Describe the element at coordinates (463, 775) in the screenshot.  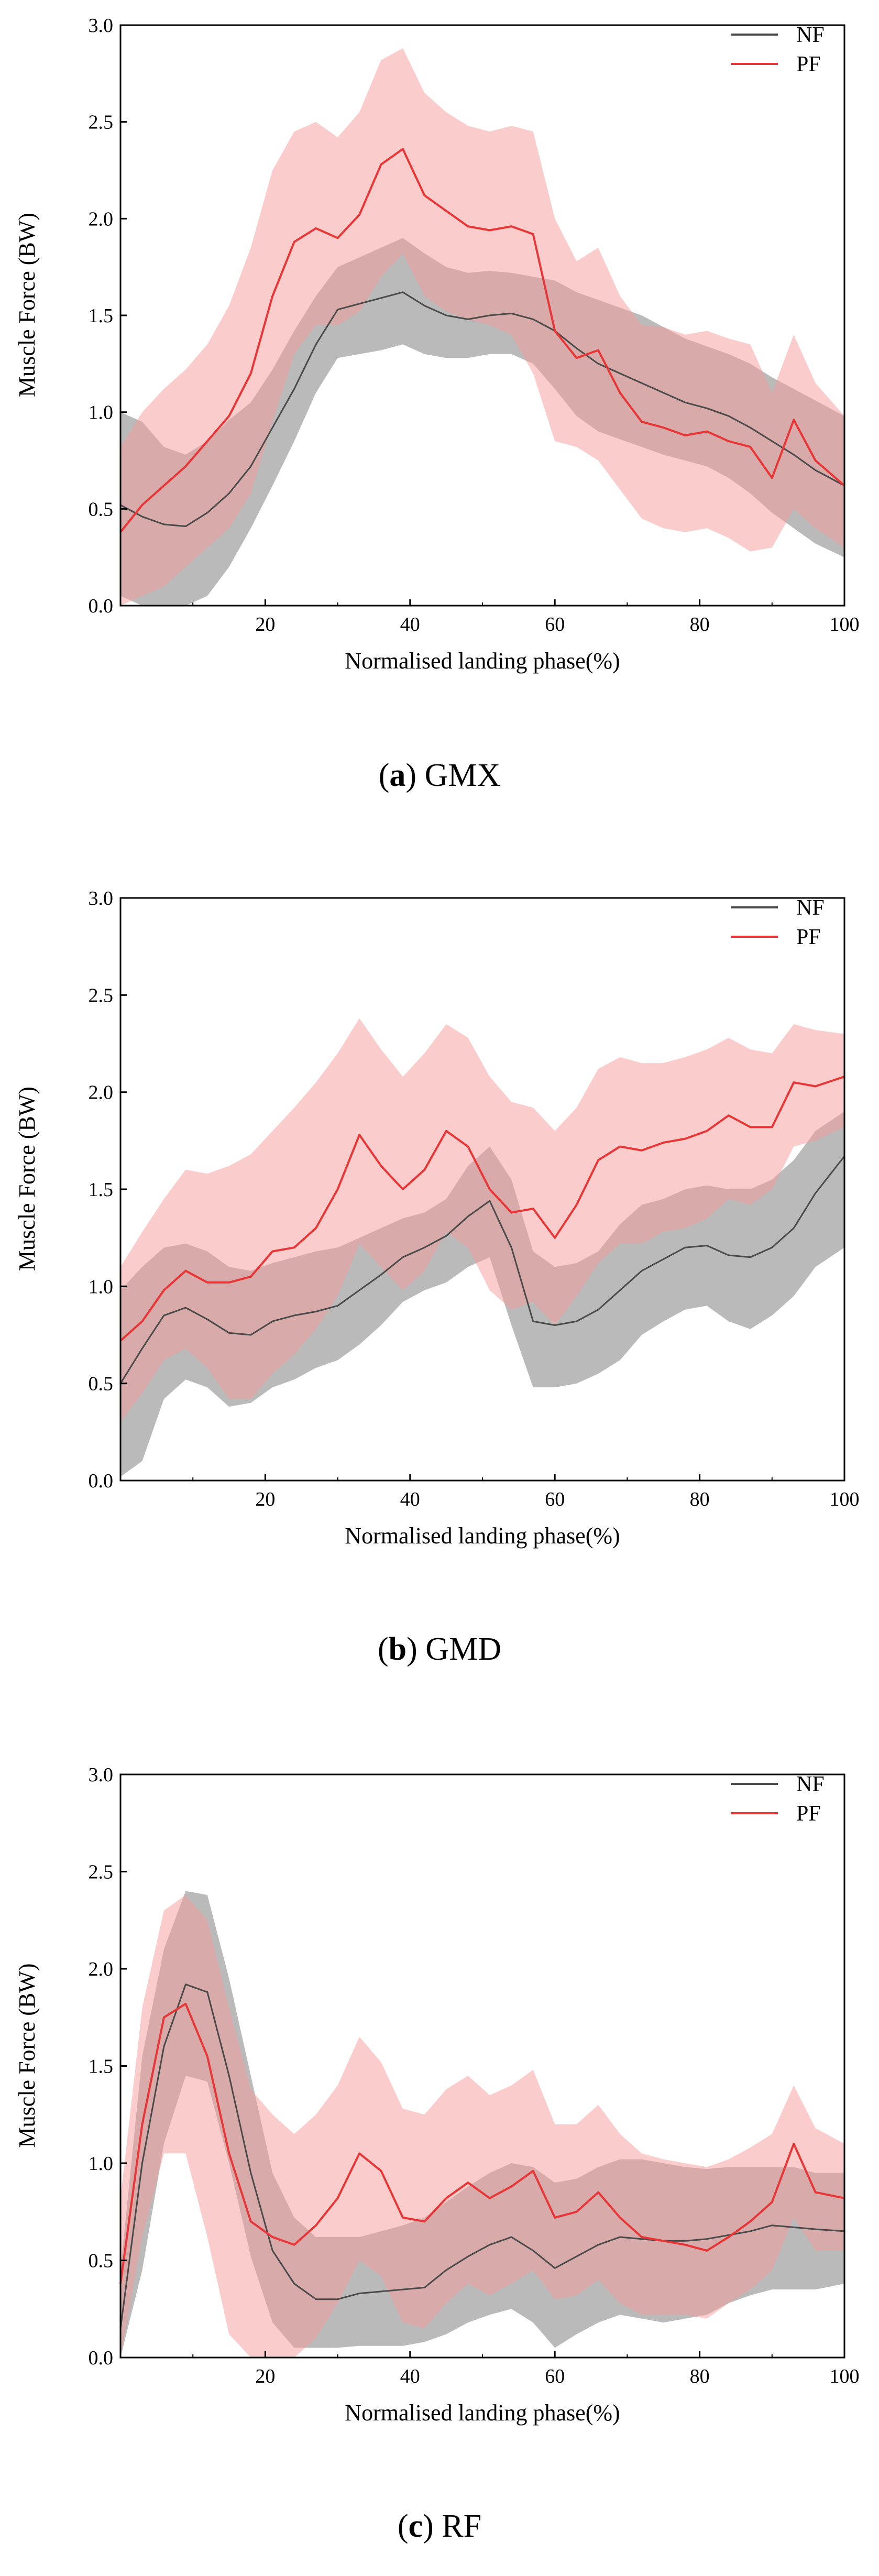
I see `caption-title: GMX` at that location.